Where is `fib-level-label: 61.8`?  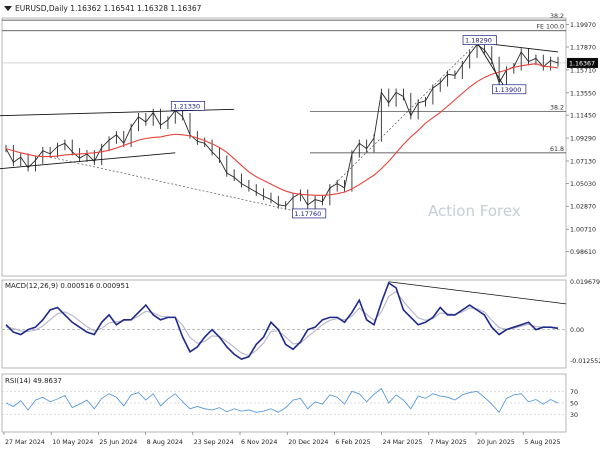
fib-level-label: 61.8 is located at coordinates (557, 149).